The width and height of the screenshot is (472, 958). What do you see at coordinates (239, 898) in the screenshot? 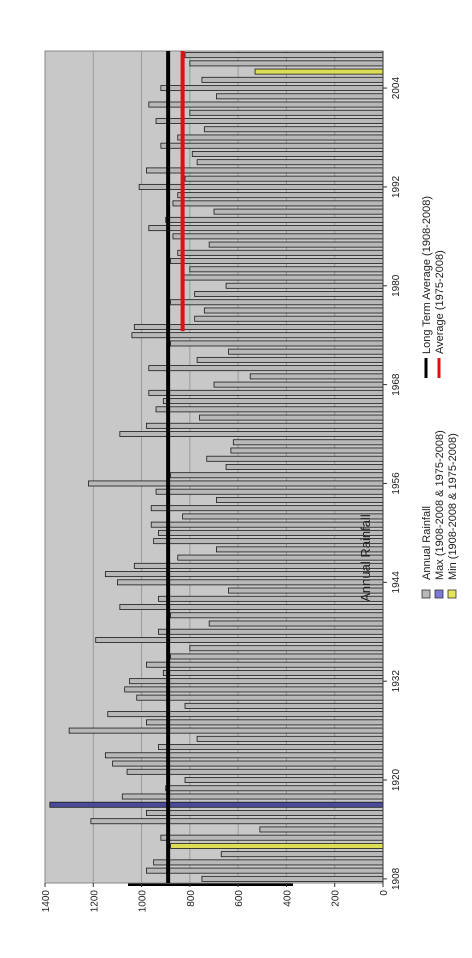
I see `y-tick-label: 600` at bounding box center [239, 898].